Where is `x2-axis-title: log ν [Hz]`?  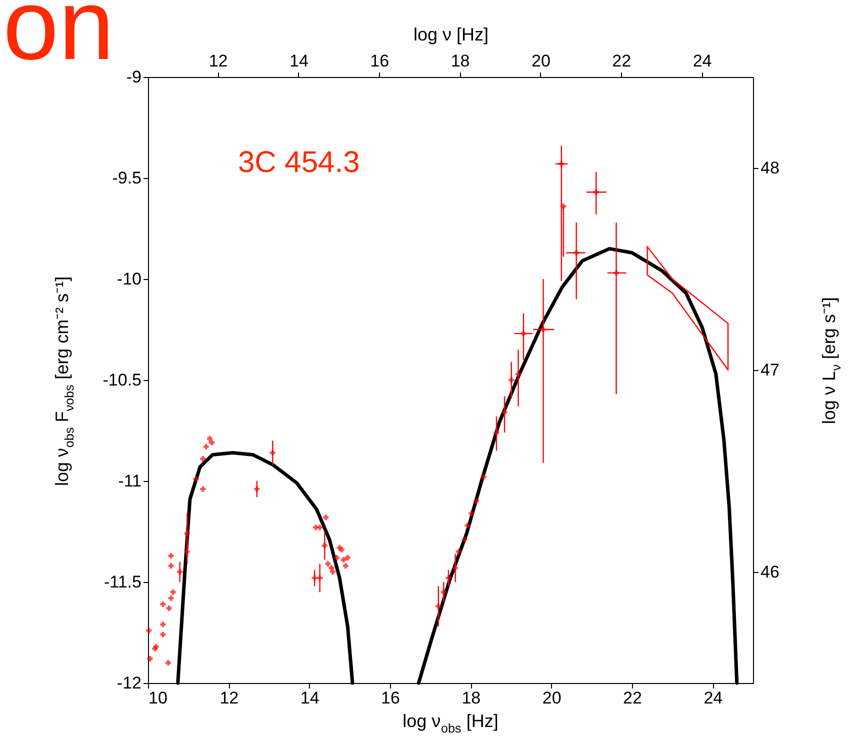 x2-axis-title: log ν [Hz] is located at coordinates (451, 34).